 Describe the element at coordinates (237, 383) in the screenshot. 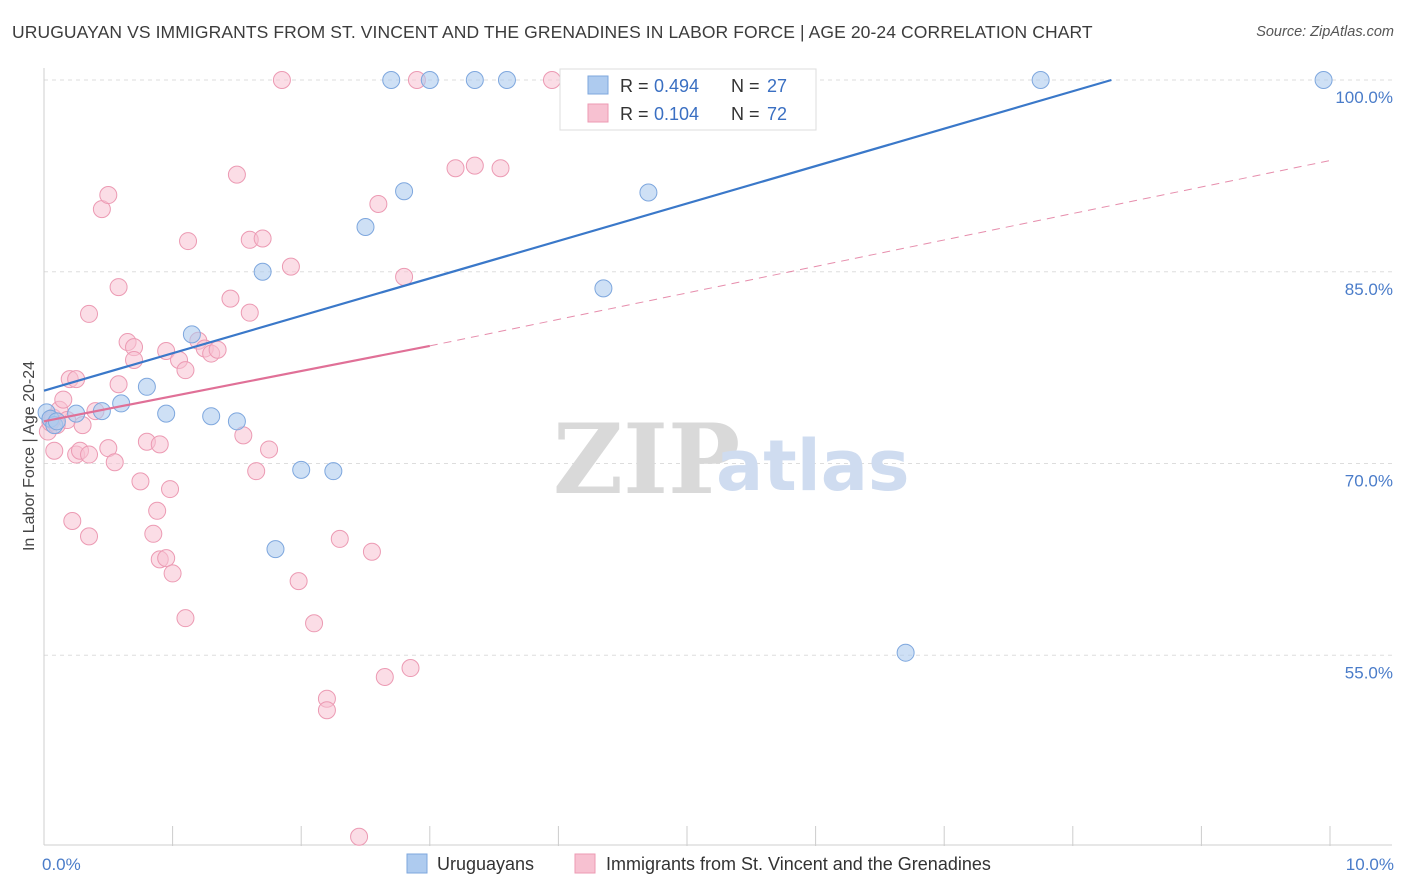

I see `pink-trendline` at that location.